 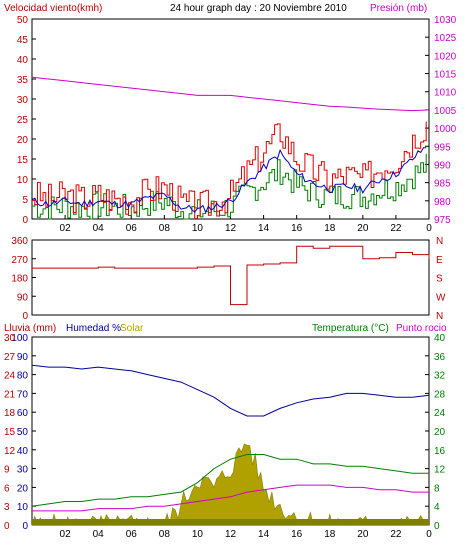 I want to click on weather-x-tick: 08, so click(x=165, y=534).